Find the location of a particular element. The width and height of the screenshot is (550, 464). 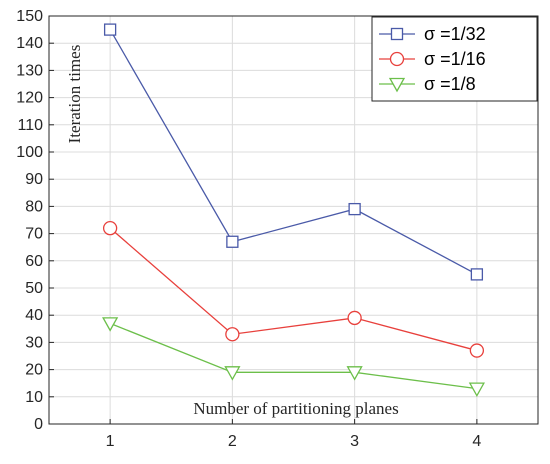

legend-entry: σ =1/16 is located at coordinates (432, 59).